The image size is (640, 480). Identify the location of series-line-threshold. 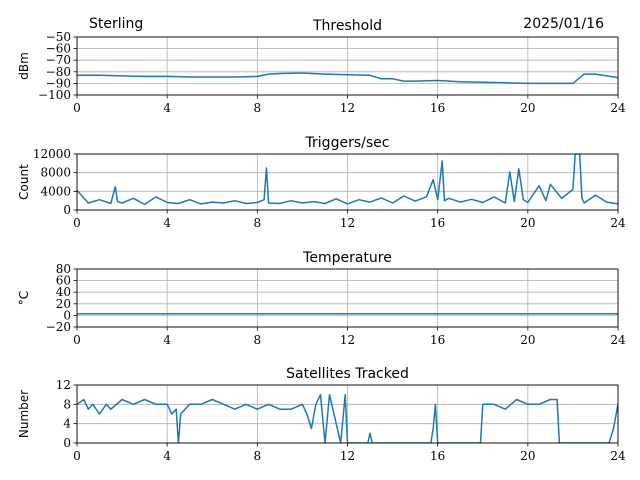
(347, 78).